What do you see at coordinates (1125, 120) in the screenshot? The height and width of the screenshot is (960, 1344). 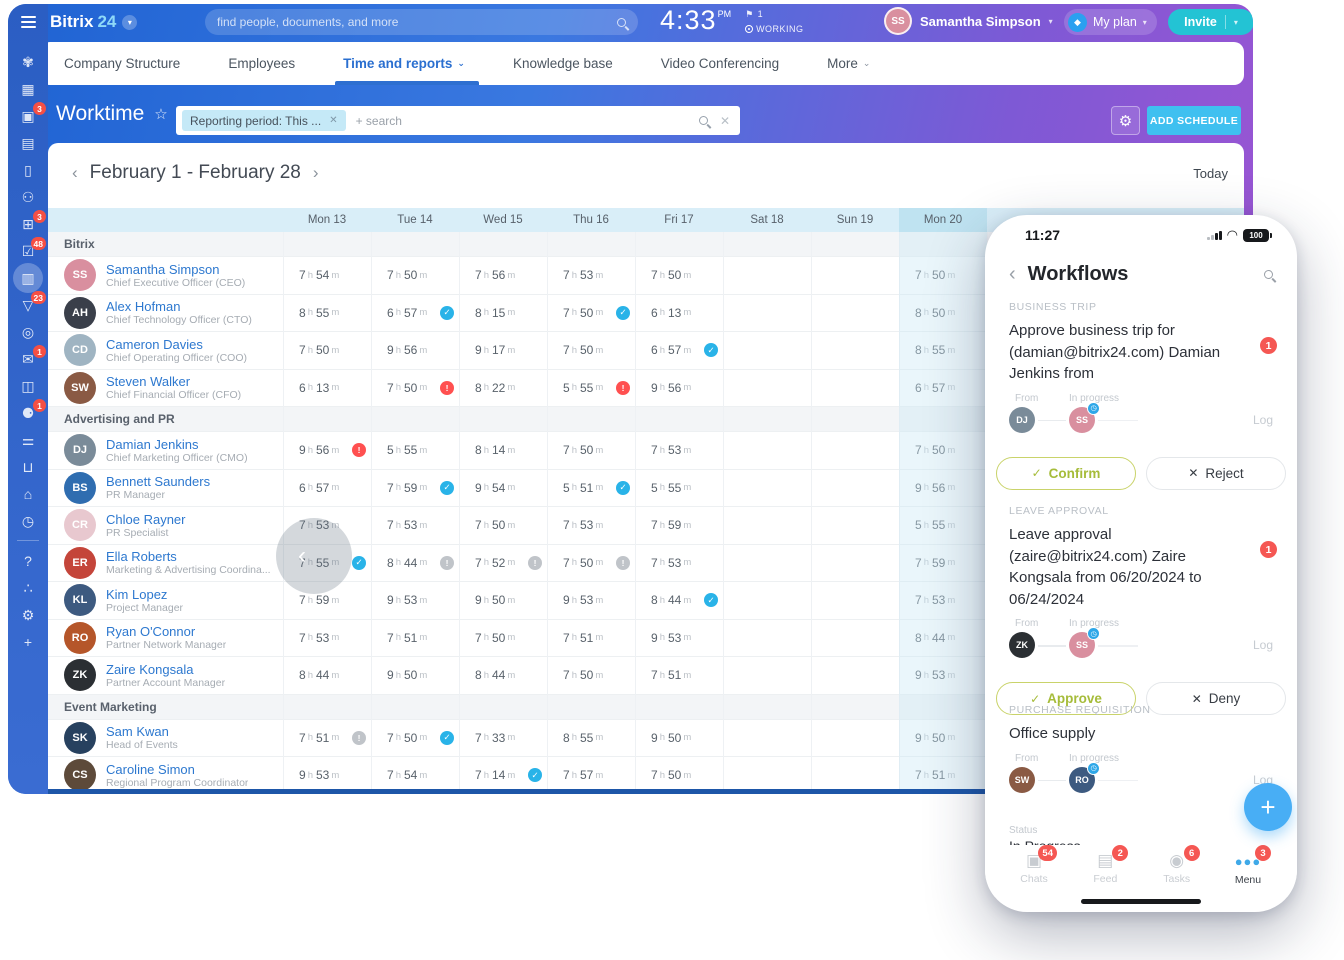 I see `settings-gear-button: ⚙` at bounding box center [1125, 120].